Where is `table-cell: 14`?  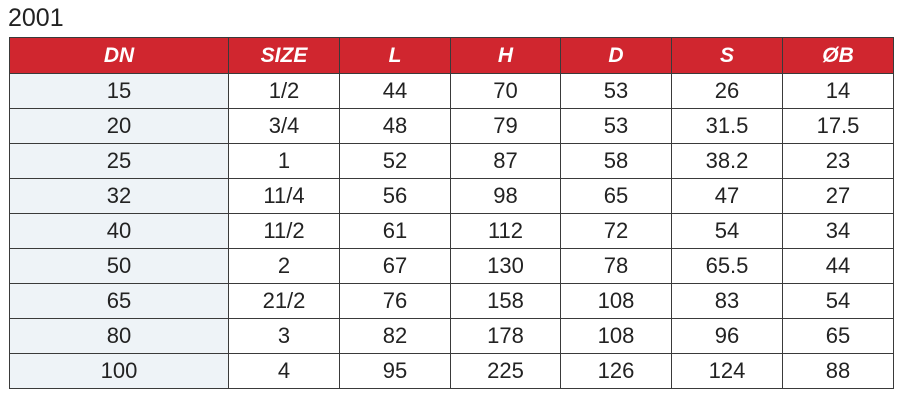 table-cell: 14 is located at coordinates (838, 91).